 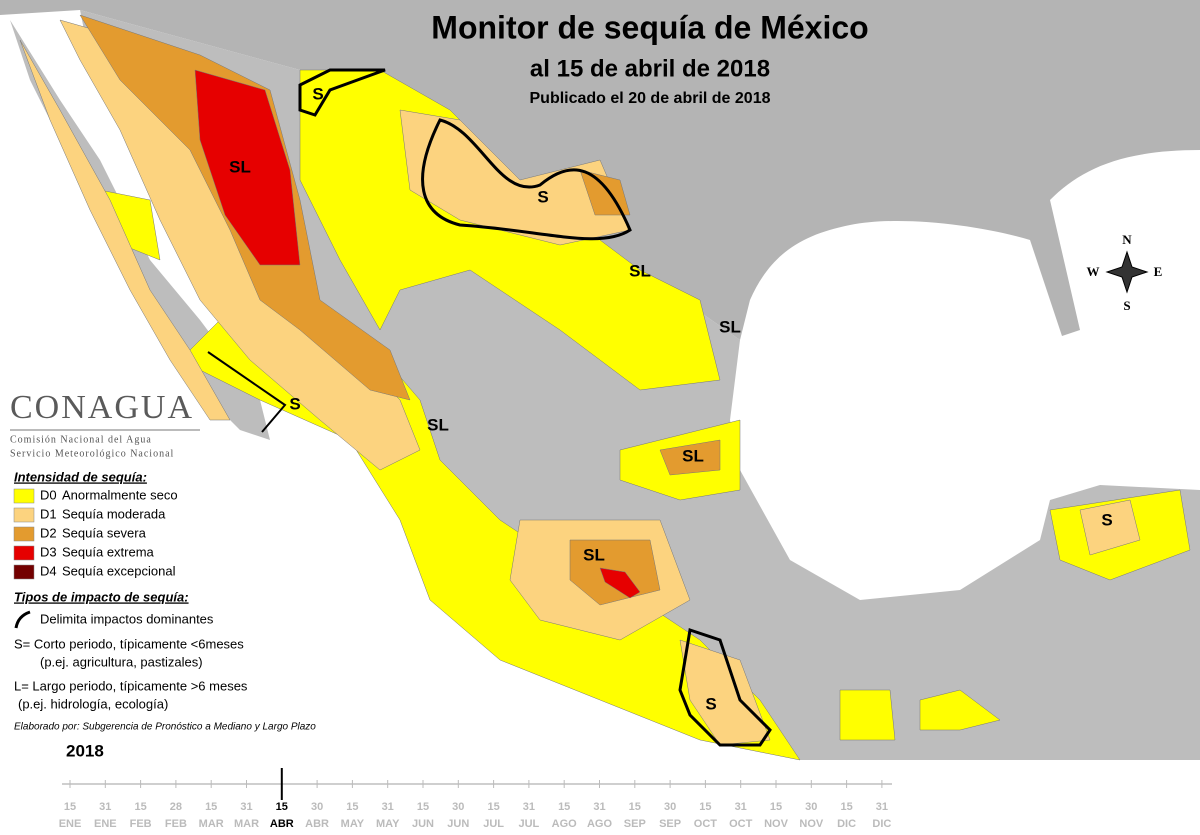 I want to click on subtitle: al 15 de abril de 2018, so click(x=650, y=68).